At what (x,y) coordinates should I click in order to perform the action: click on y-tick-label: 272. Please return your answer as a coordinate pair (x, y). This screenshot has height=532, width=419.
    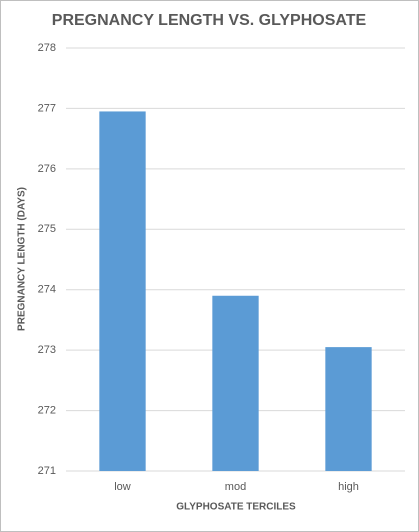
    Looking at the image, I should click on (47, 410).